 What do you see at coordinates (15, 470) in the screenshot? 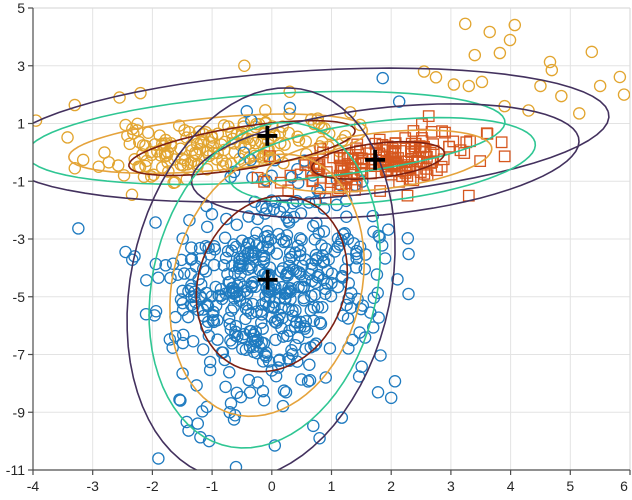
I see `y-tick-label: -11` at bounding box center [15, 470].